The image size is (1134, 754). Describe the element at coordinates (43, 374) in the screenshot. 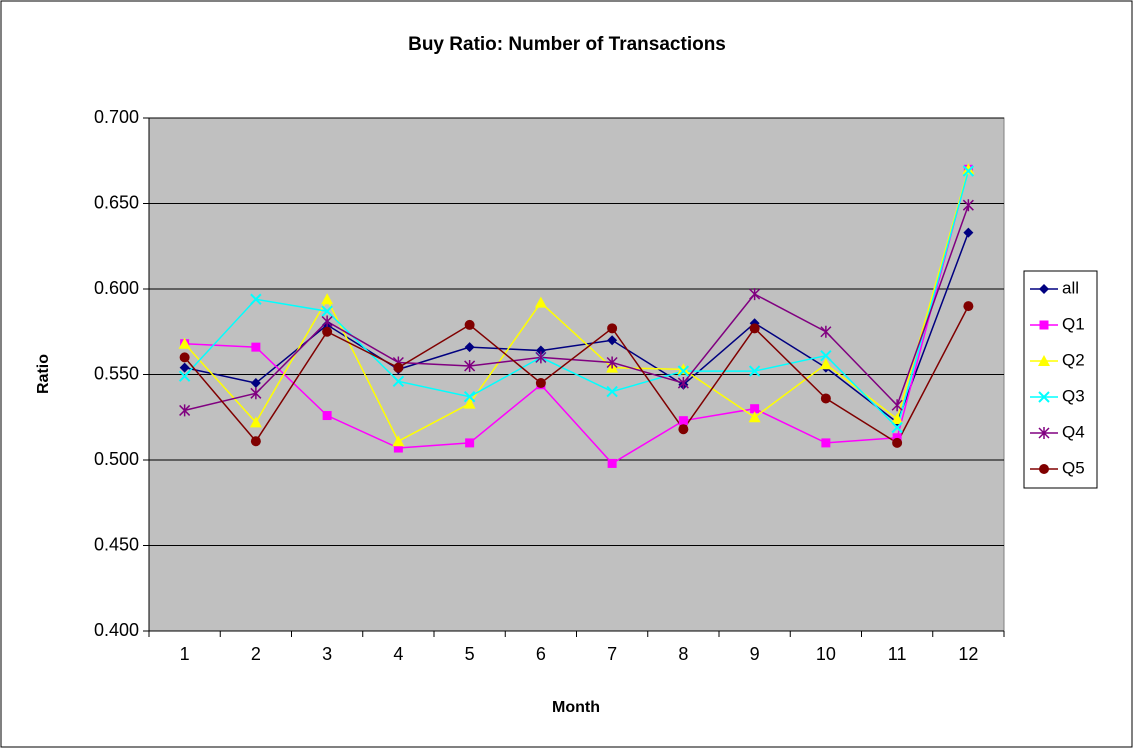

I see `y-axis-label: Ratio` at that location.